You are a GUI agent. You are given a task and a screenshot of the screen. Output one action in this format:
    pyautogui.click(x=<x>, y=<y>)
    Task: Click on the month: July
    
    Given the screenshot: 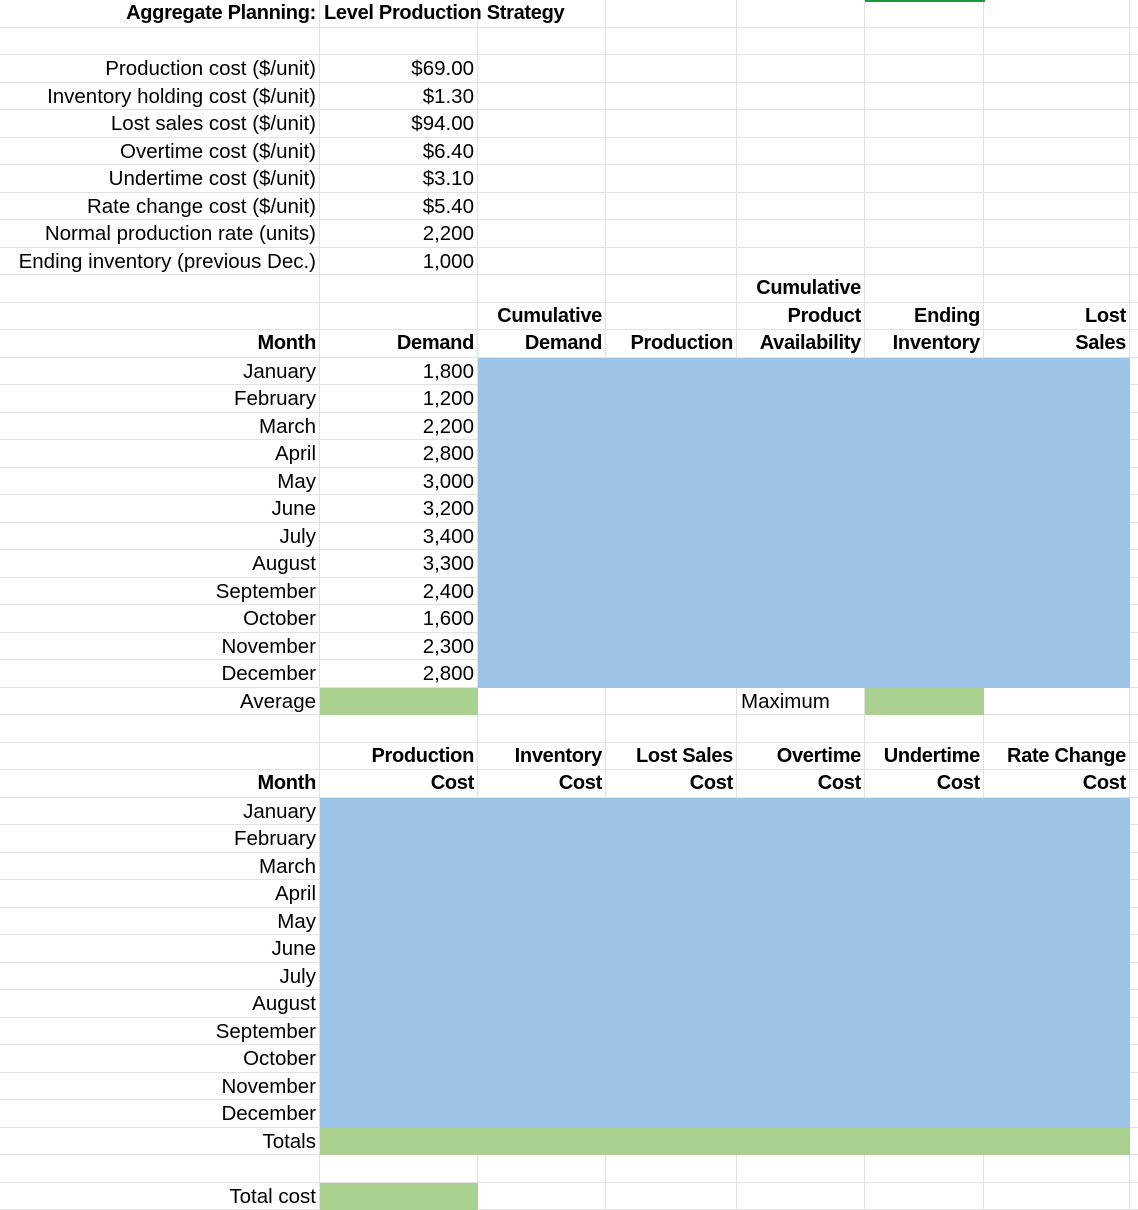 What is the action you would take?
    pyautogui.click(x=297, y=536)
    